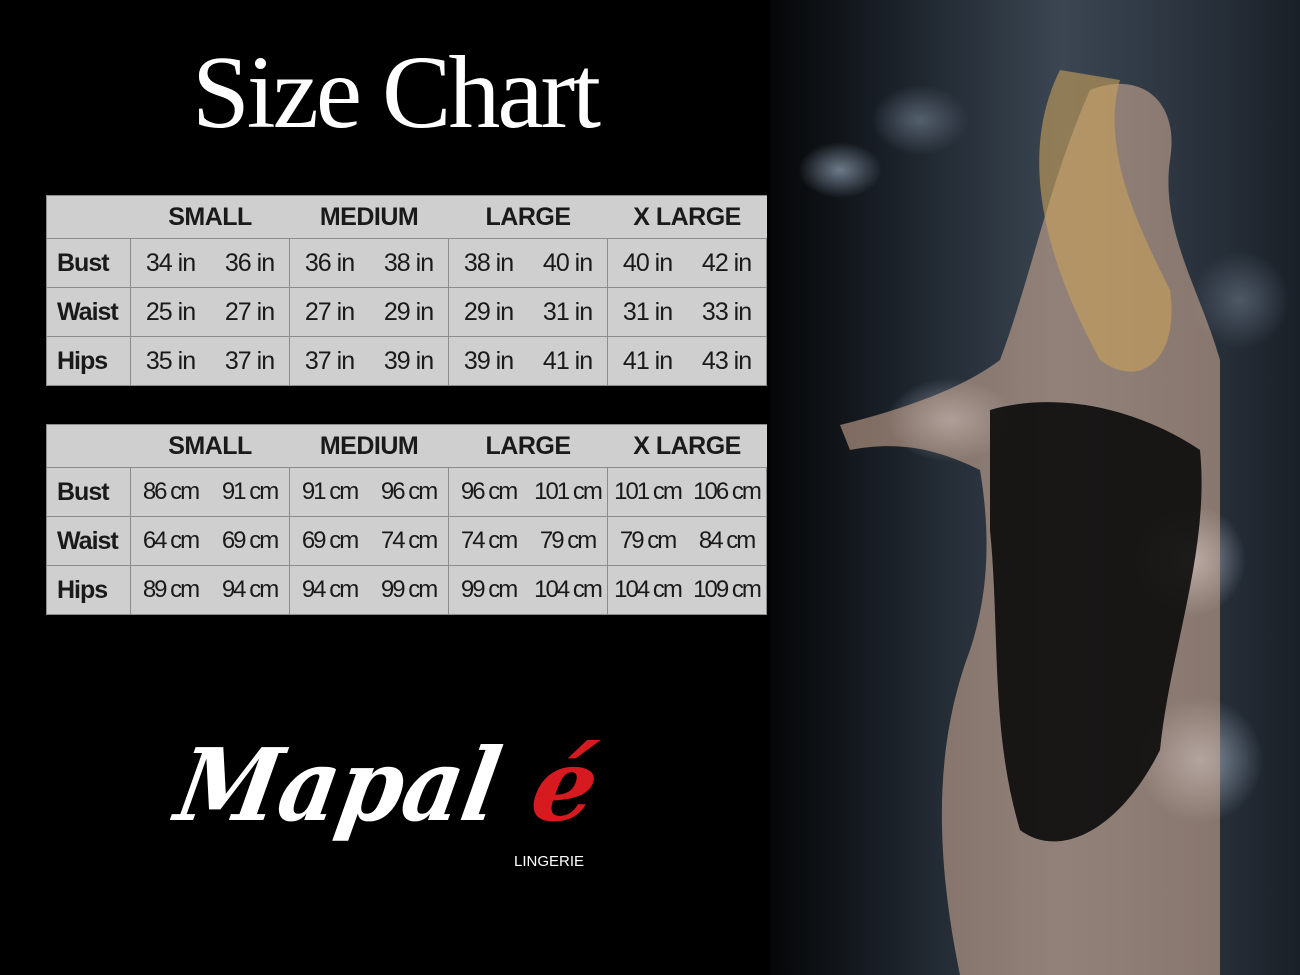 The width and height of the screenshot is (1300, 975). Describe the element at coordinates (409, 361) in the screenshot. I see `max-value: 39 in` at that location.